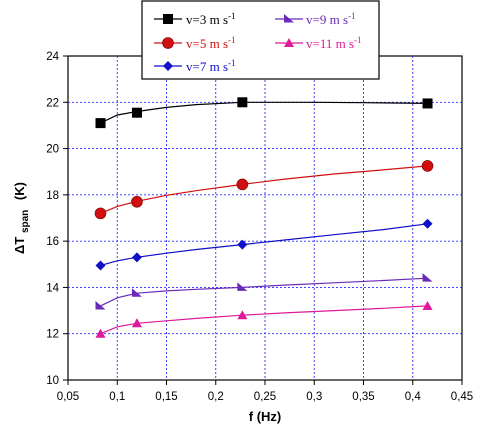  What do you see at coordinates (413, 397) in the screenshot?
I see `x-tick-label: 0,4` at bounding box center [413, 397].